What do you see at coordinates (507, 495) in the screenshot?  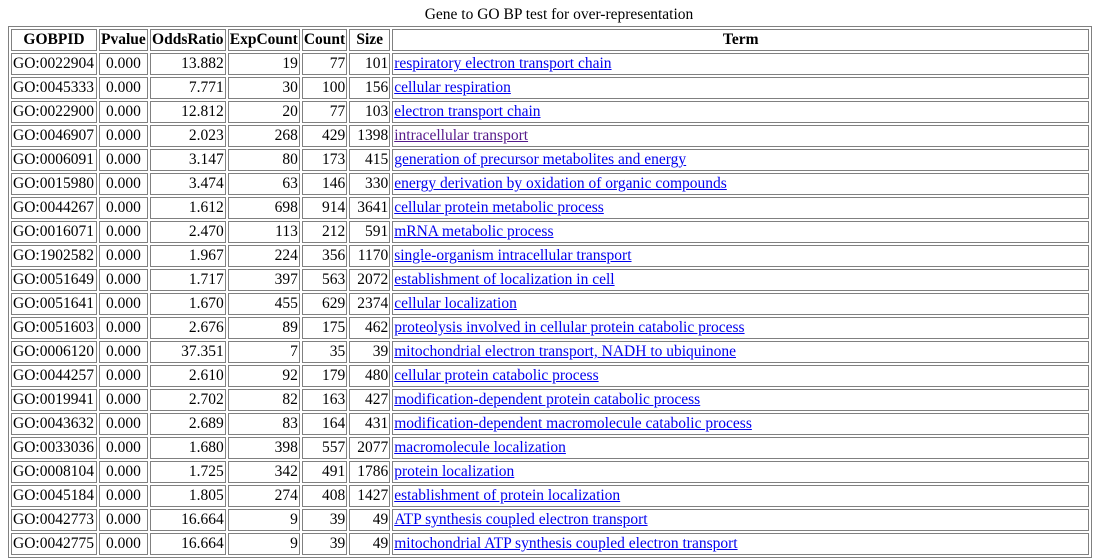 I see `term-link: establishment of protein localization` at bounding box center [507, 495].